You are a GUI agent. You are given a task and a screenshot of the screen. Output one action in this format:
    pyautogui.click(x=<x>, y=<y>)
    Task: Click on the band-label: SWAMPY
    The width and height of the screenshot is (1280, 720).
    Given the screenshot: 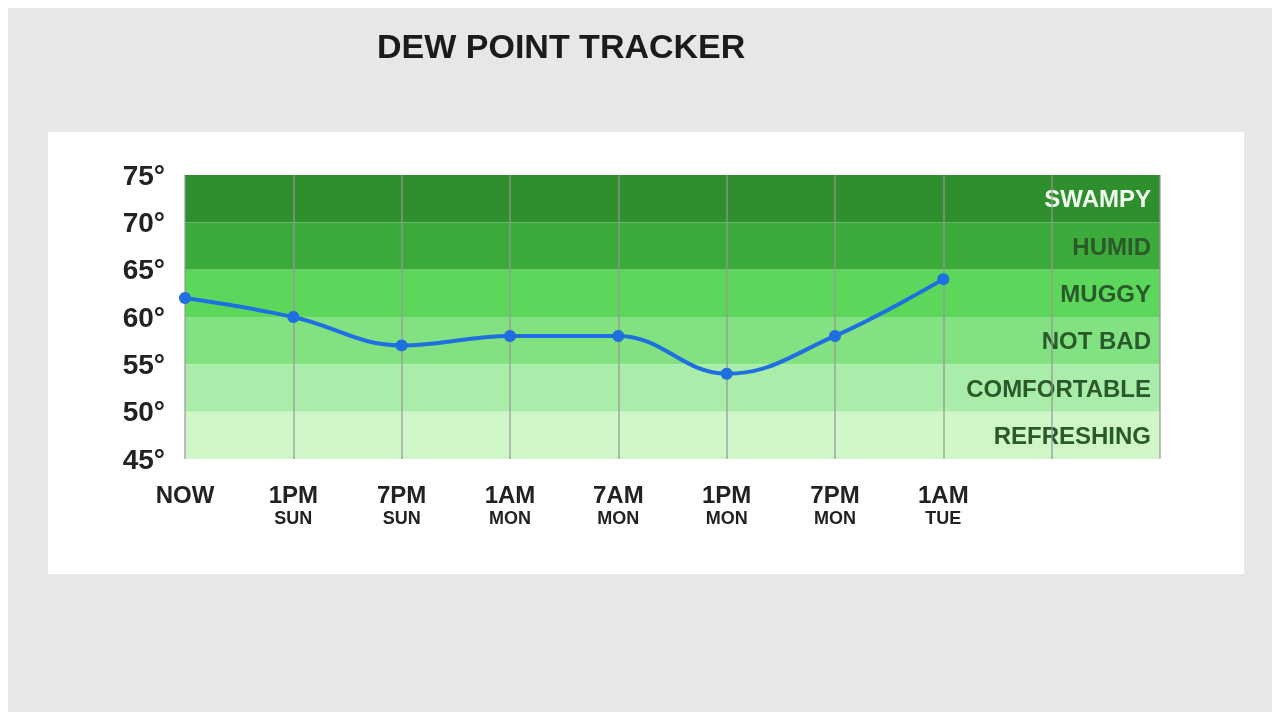 What is the action you would take?
    pyautogui.click(x=1097, y=199)
    